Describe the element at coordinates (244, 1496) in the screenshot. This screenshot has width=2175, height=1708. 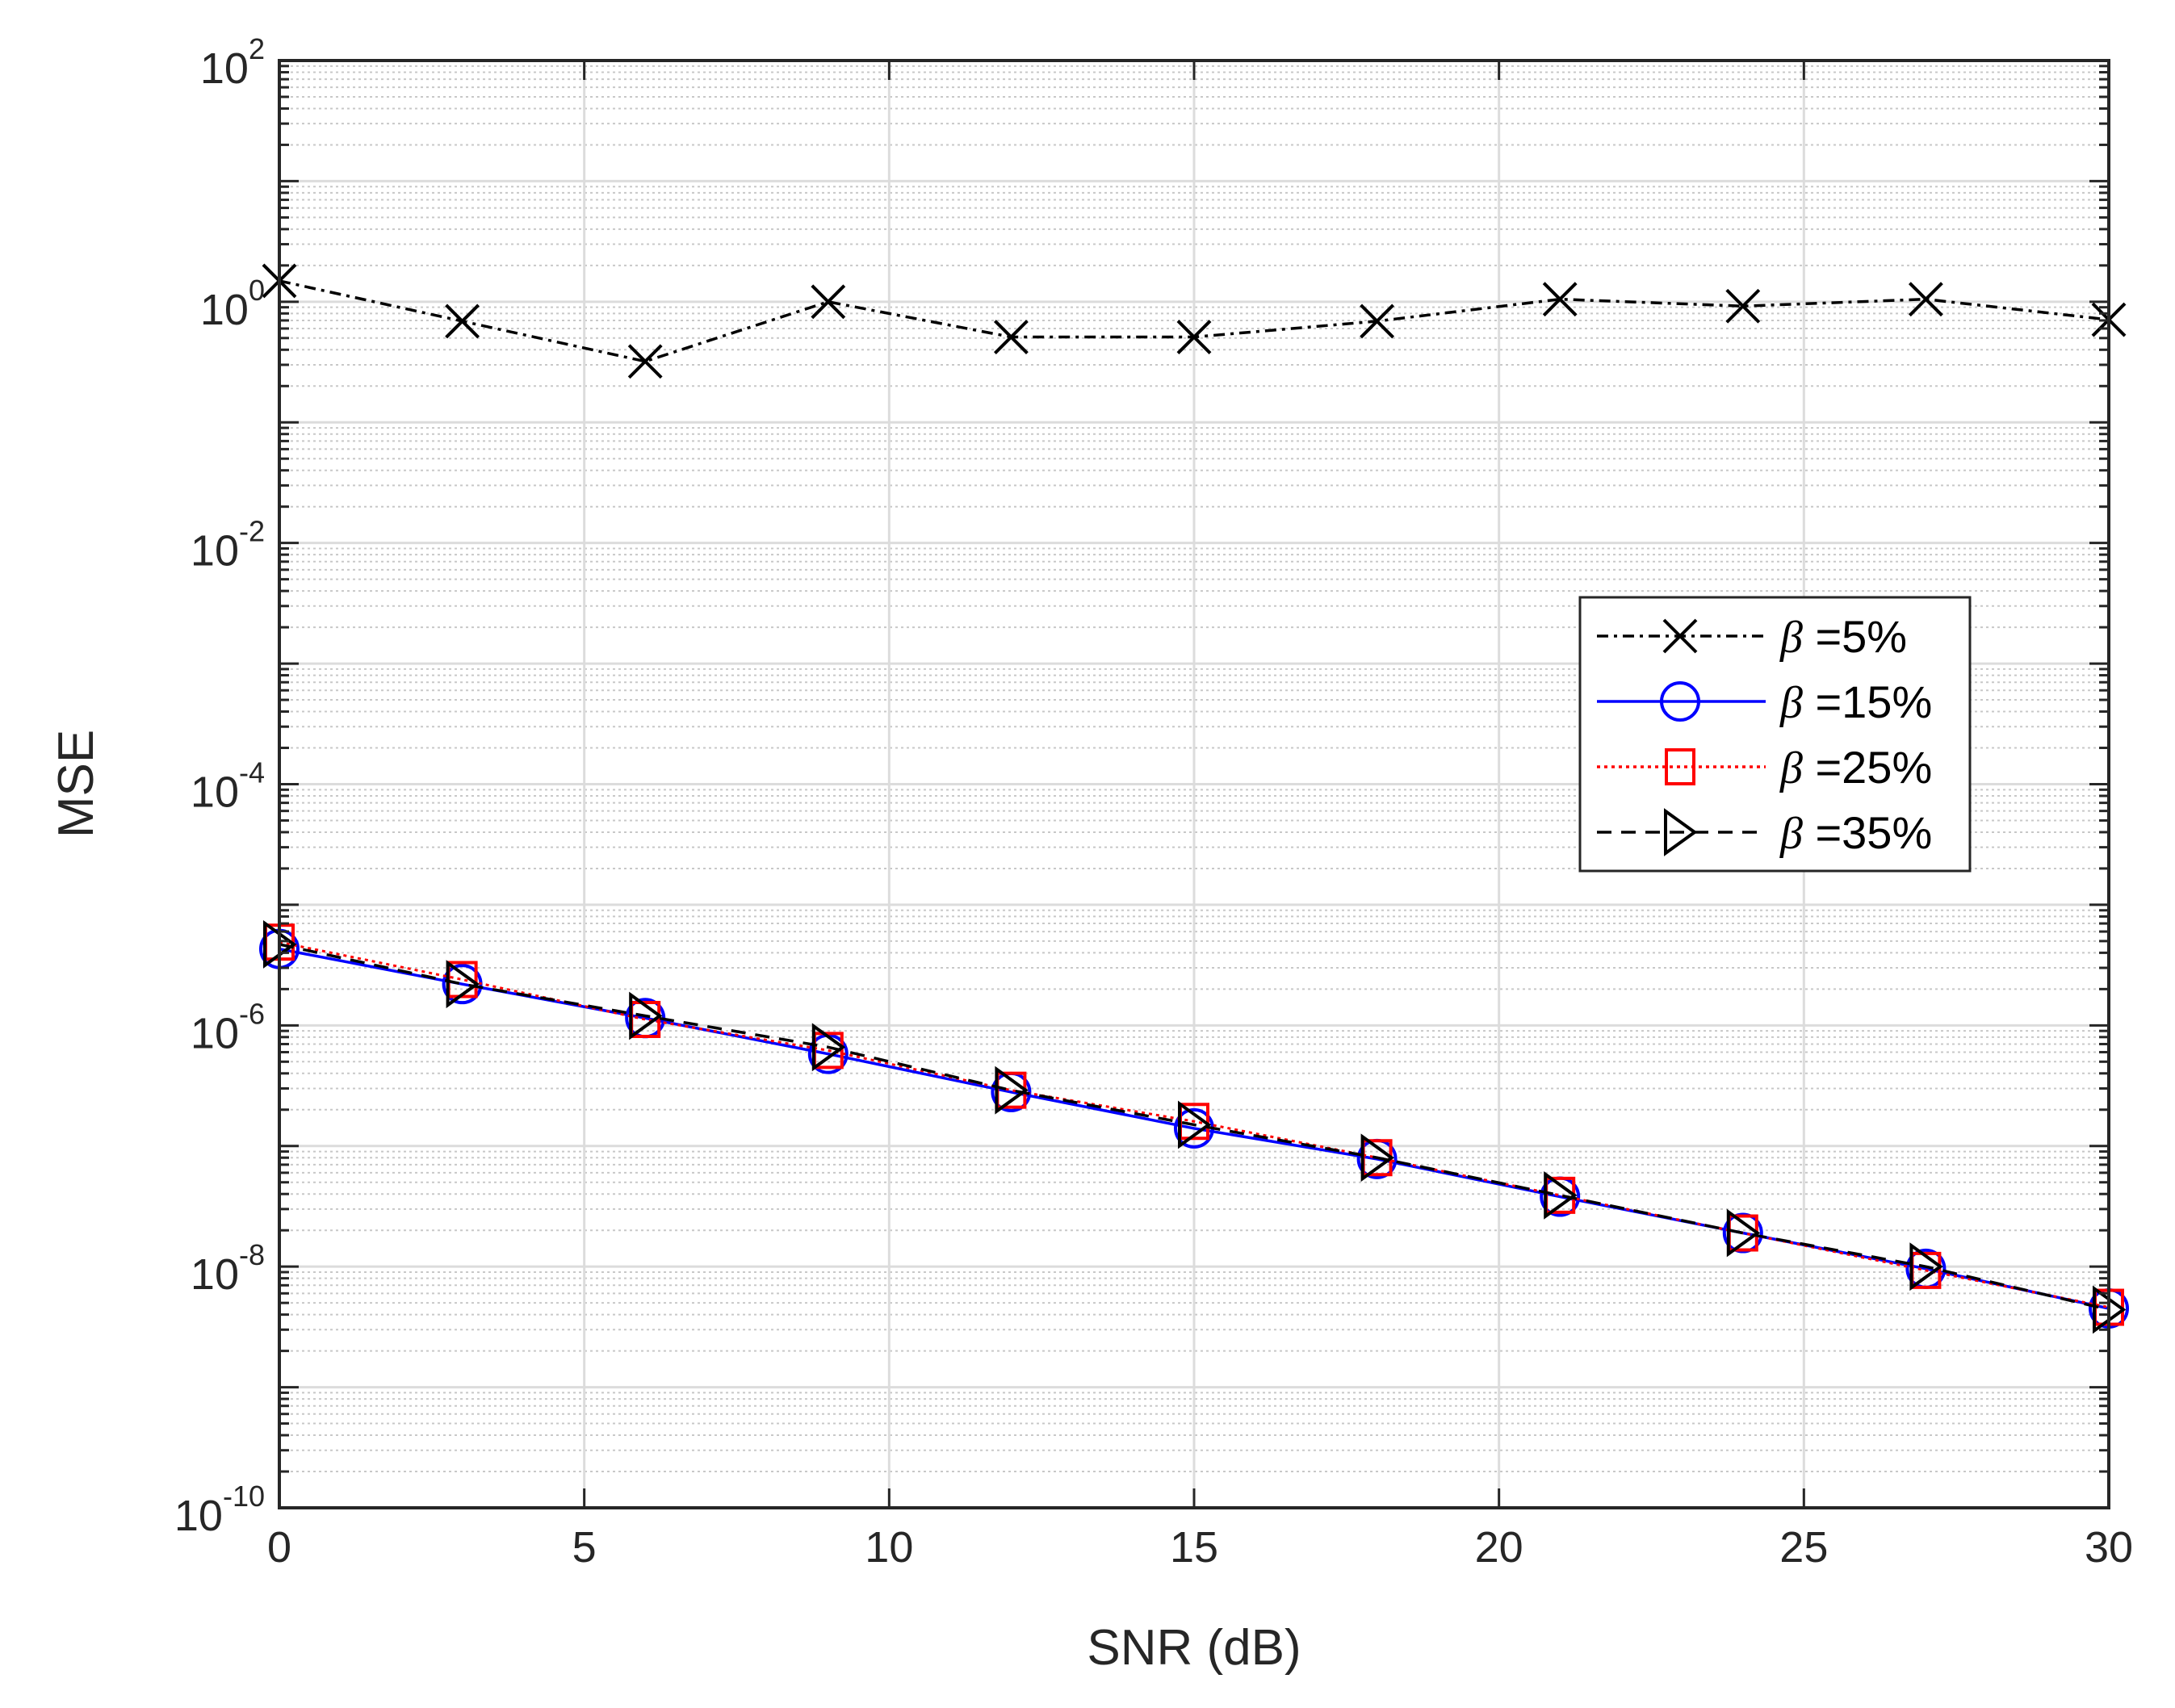
I see `y-tick-exponent: -10` at that location.